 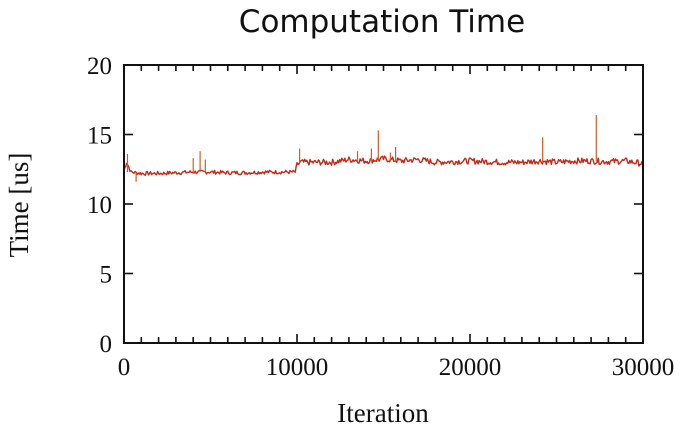 What do you see at coordinates (99, 205) in the screenshot?
I see `y-tick-label: 10` at bounding box center [99, 205].